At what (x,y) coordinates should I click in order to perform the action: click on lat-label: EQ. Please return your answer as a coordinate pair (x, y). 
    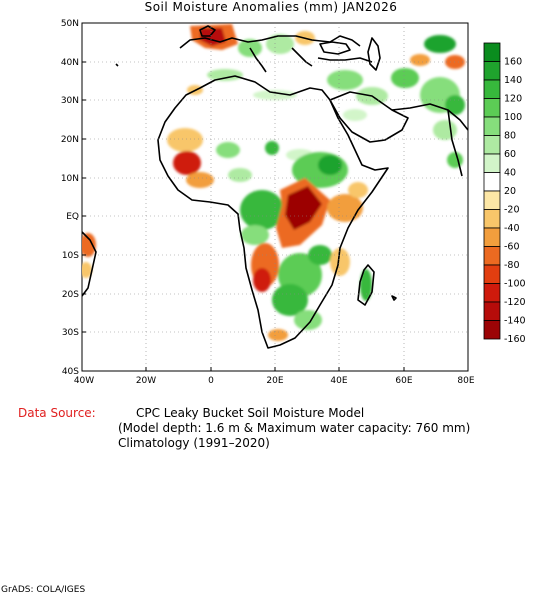
    Looking at the image, I should click on (72, 217).